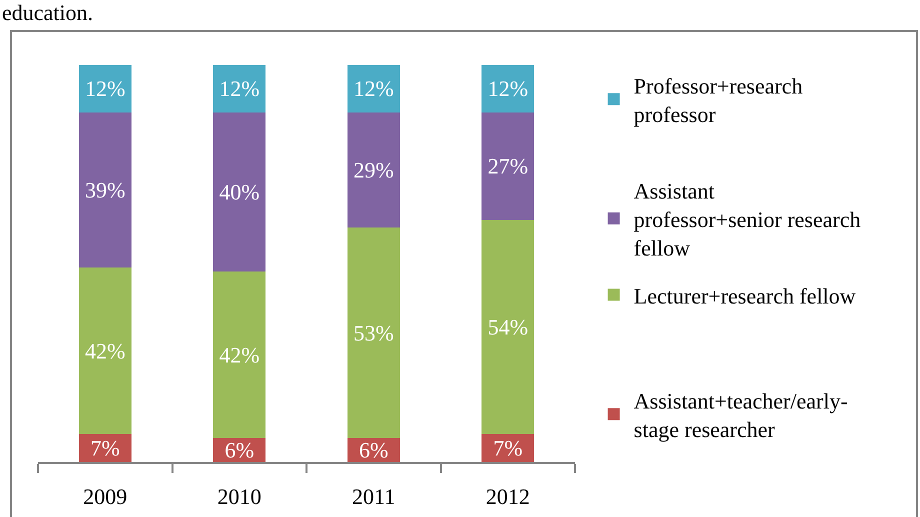  Describe the element at coordinates (48, 13) in the screenshot. I see `text: education.` at that location.